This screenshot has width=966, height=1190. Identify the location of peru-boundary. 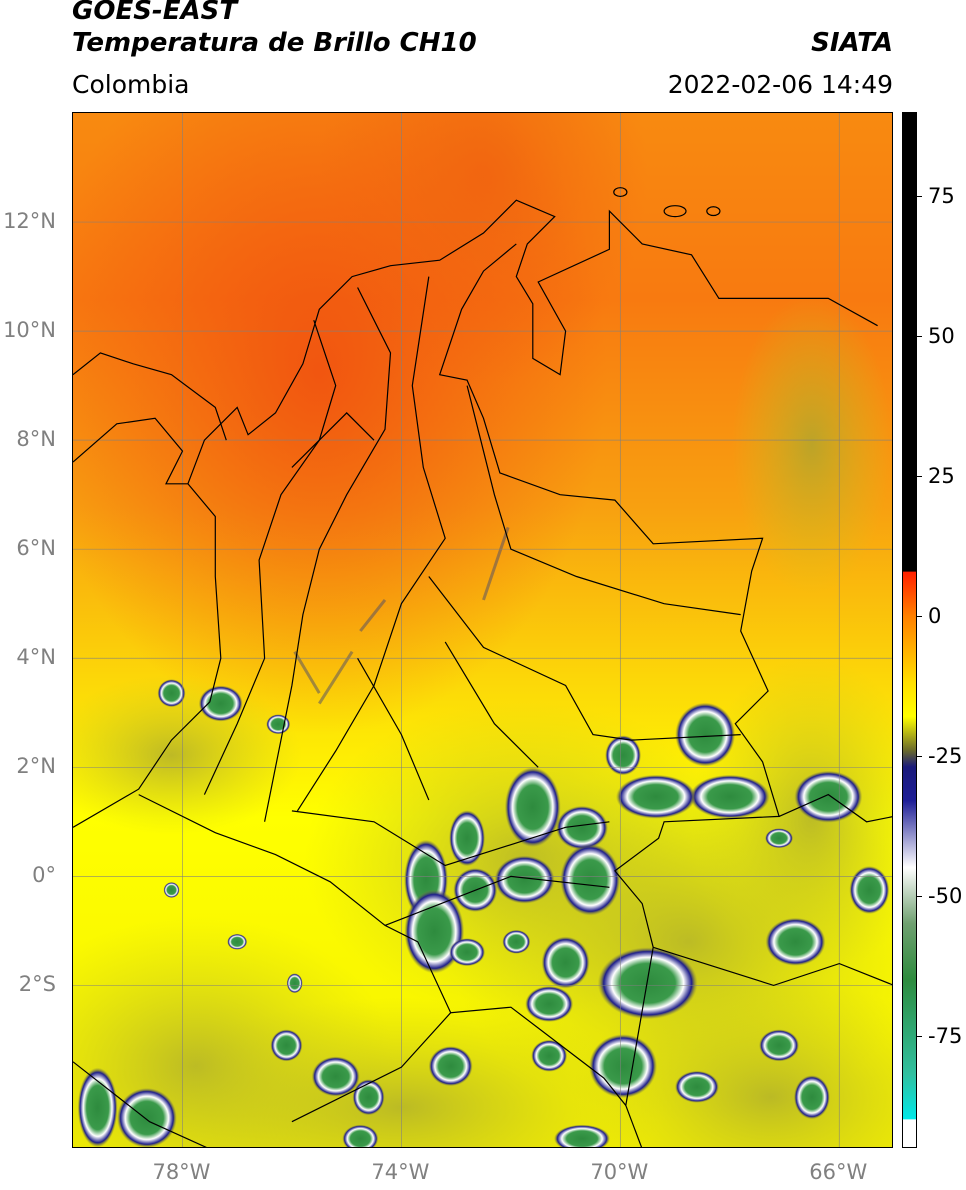
(371, 1067).